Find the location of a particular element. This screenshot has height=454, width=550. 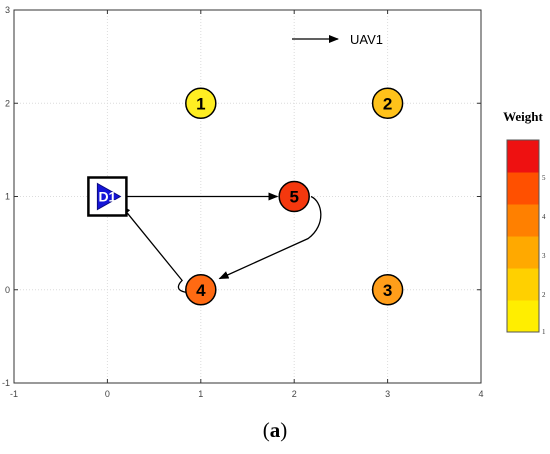

target-label-3: 3 is located at coordinates (387, 290).